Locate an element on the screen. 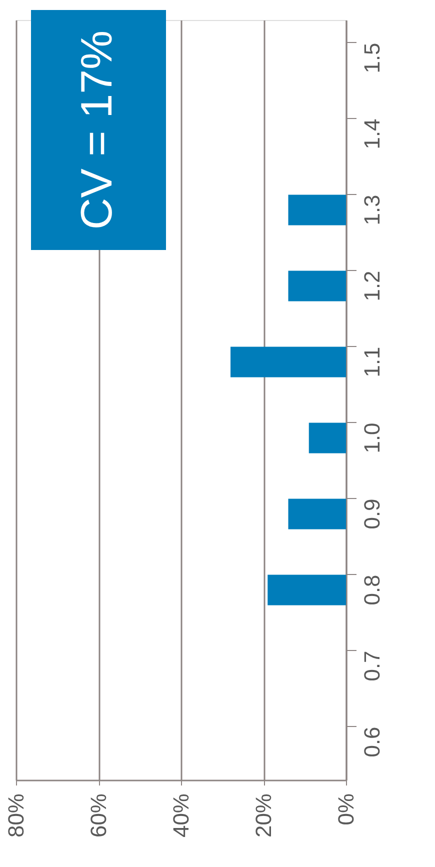 The height and width of the screenshot is (867, 435). y-tick-label: 0.7 is located at coordinates (372, 666).